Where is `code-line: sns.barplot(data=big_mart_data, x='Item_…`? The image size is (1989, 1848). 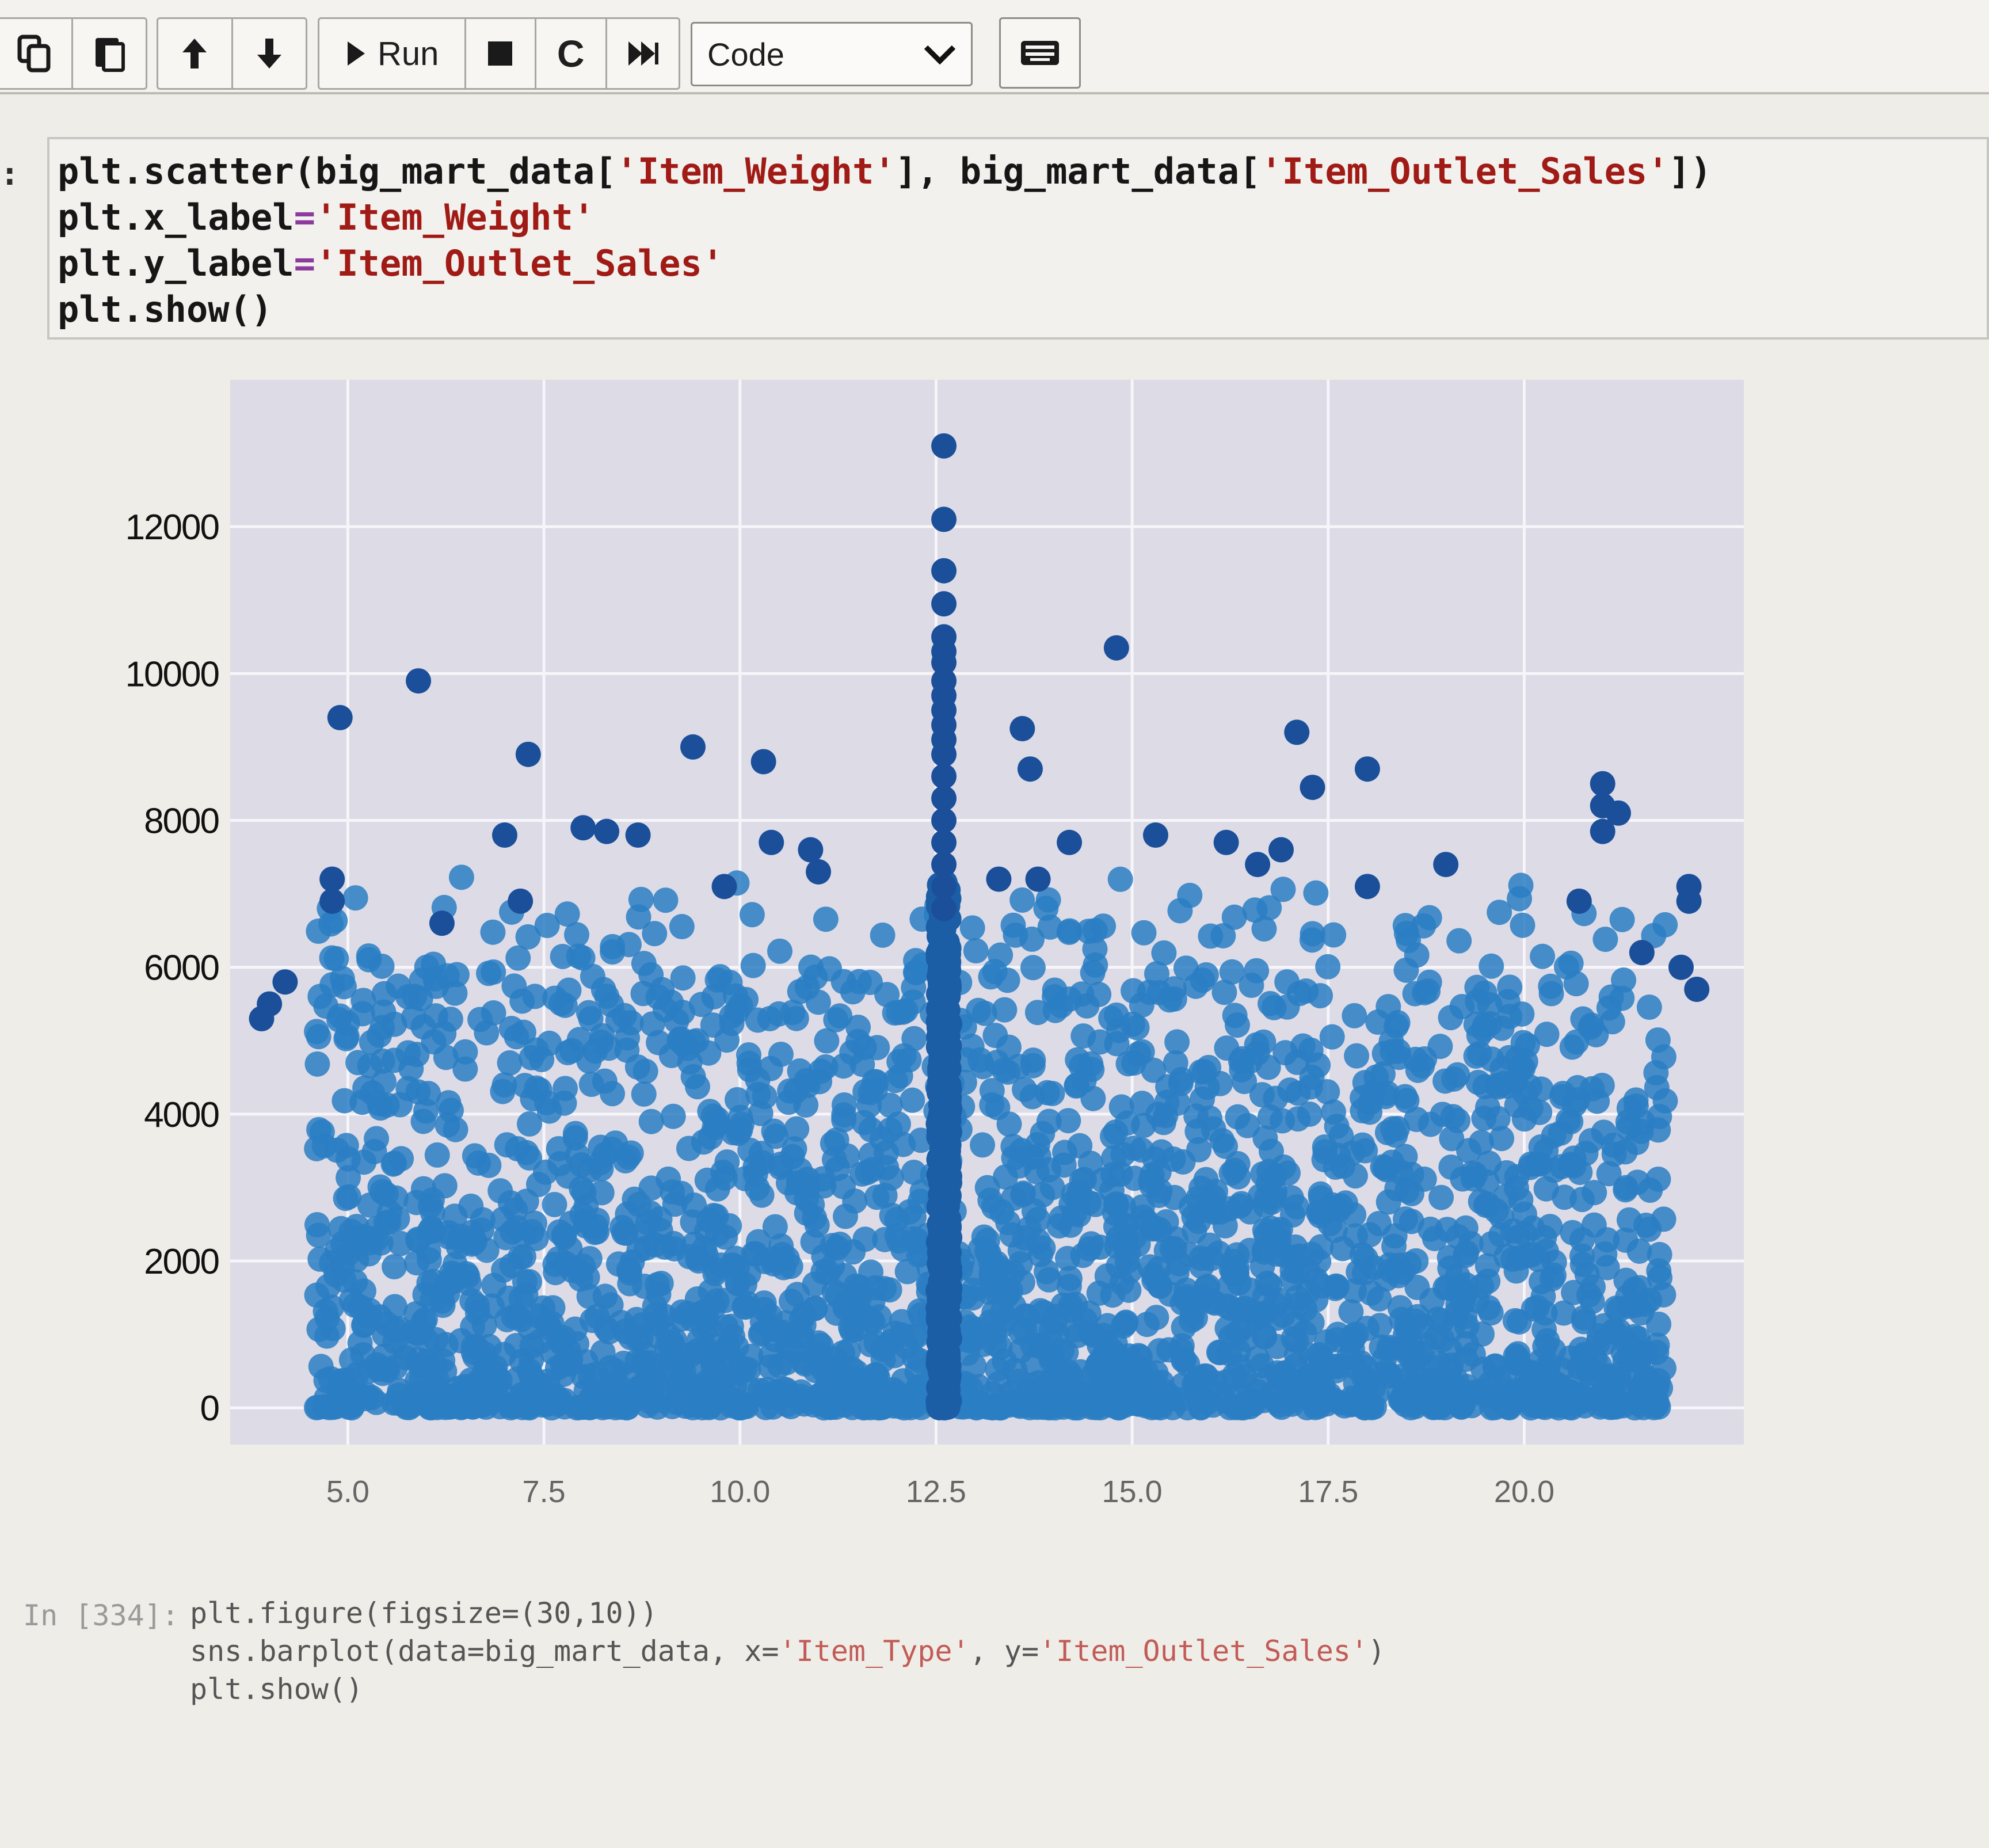
code-line: sns.barplot(data=big_mart_data, x='Item_… is located at coordinates (788, 1651).